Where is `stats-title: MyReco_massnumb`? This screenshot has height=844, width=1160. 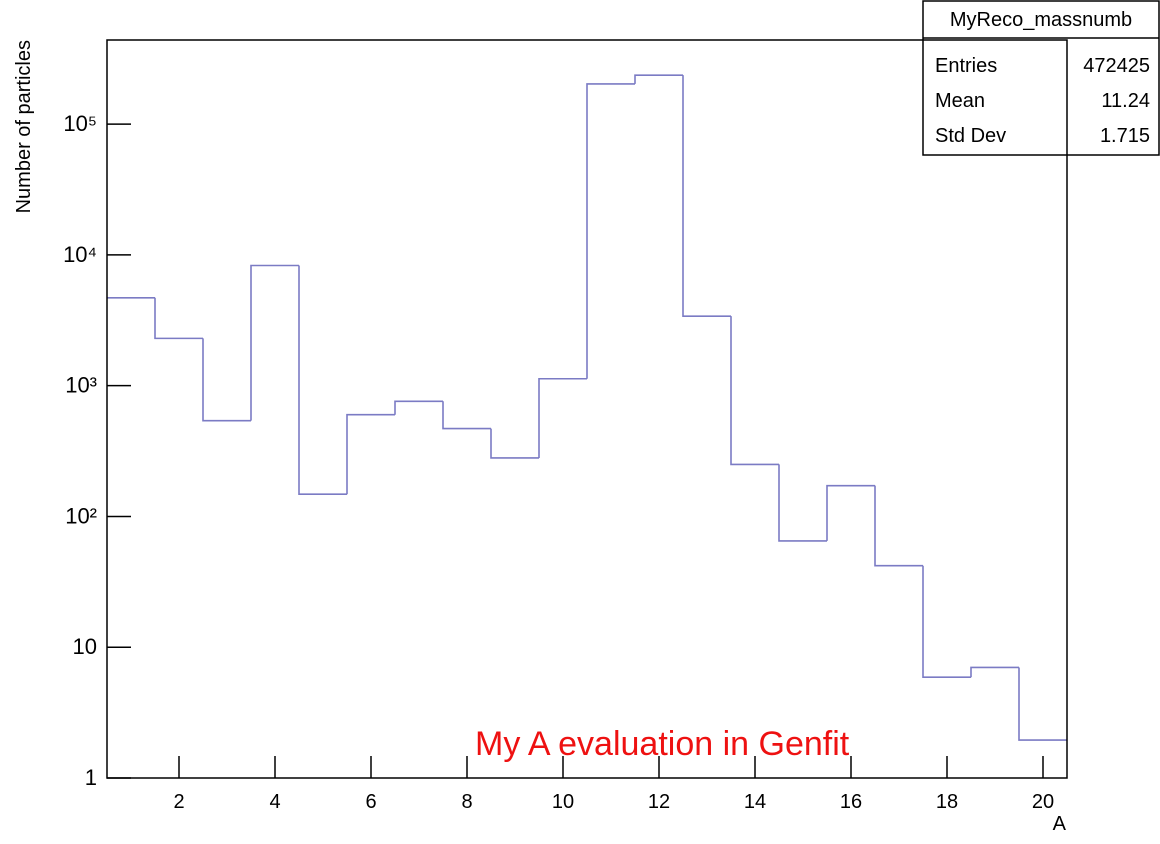 stats-title: MyReco_massnumb is located at coordinates (1041, 20).